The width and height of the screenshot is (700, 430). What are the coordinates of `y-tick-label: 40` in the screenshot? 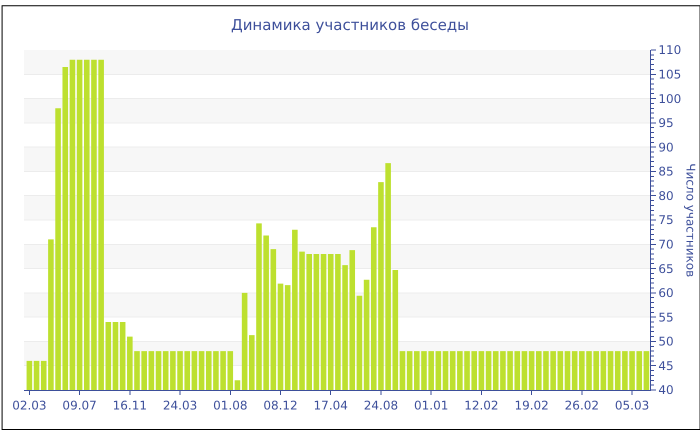 It's located at (666, 390).